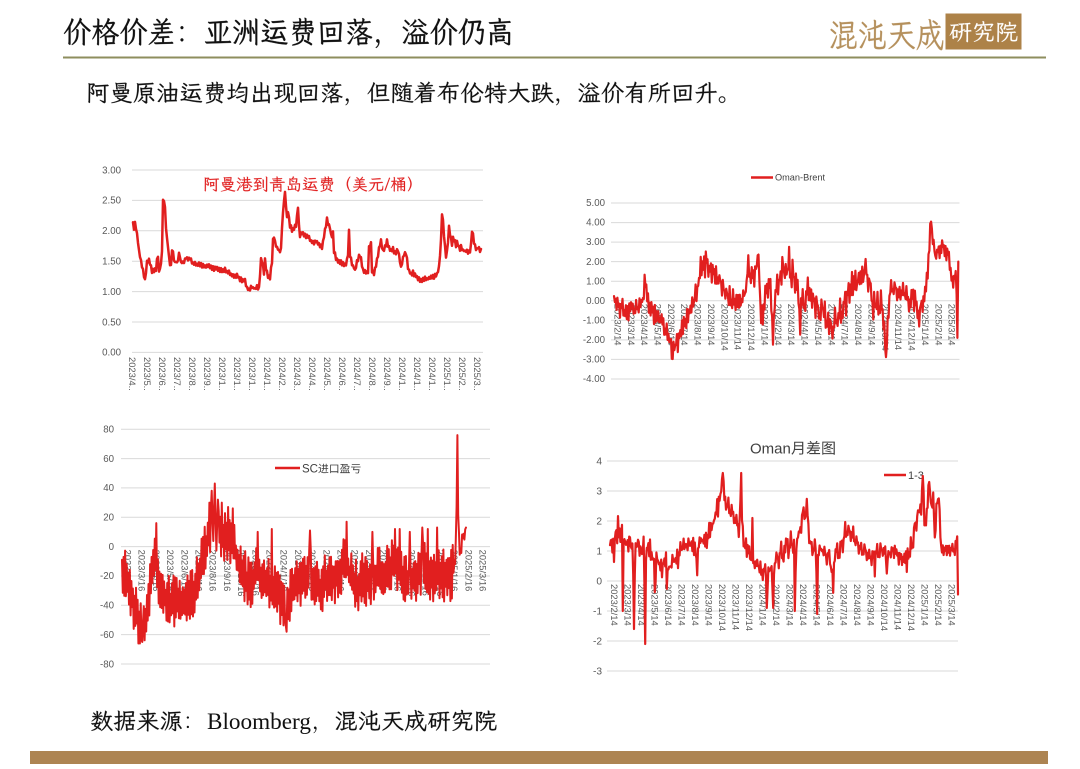 This screenshot has height=769, width=1080. What do you see at coordinates (483, 571) in the screenshot?
I see `svg-text: 2025/3/16` at bounding box center [483, 571].